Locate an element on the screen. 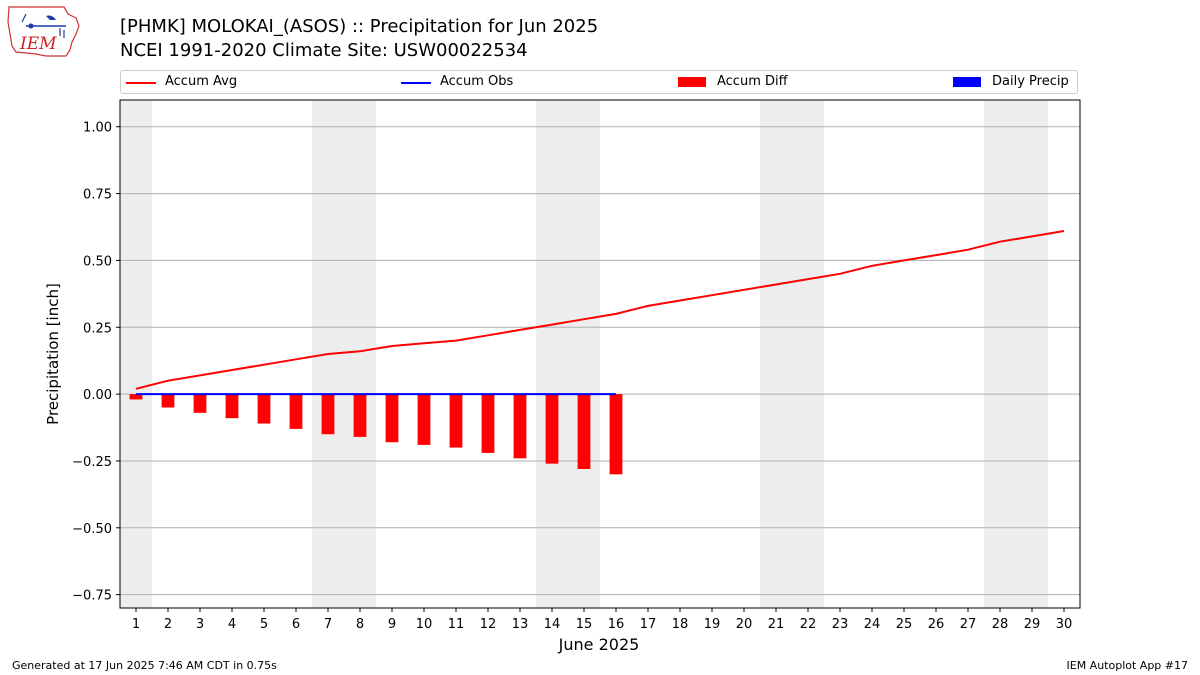 The height and width of the screenshot is (675, 1200). legend-label-accum-diff: Accum Diff is located at coordinates (752, 81).